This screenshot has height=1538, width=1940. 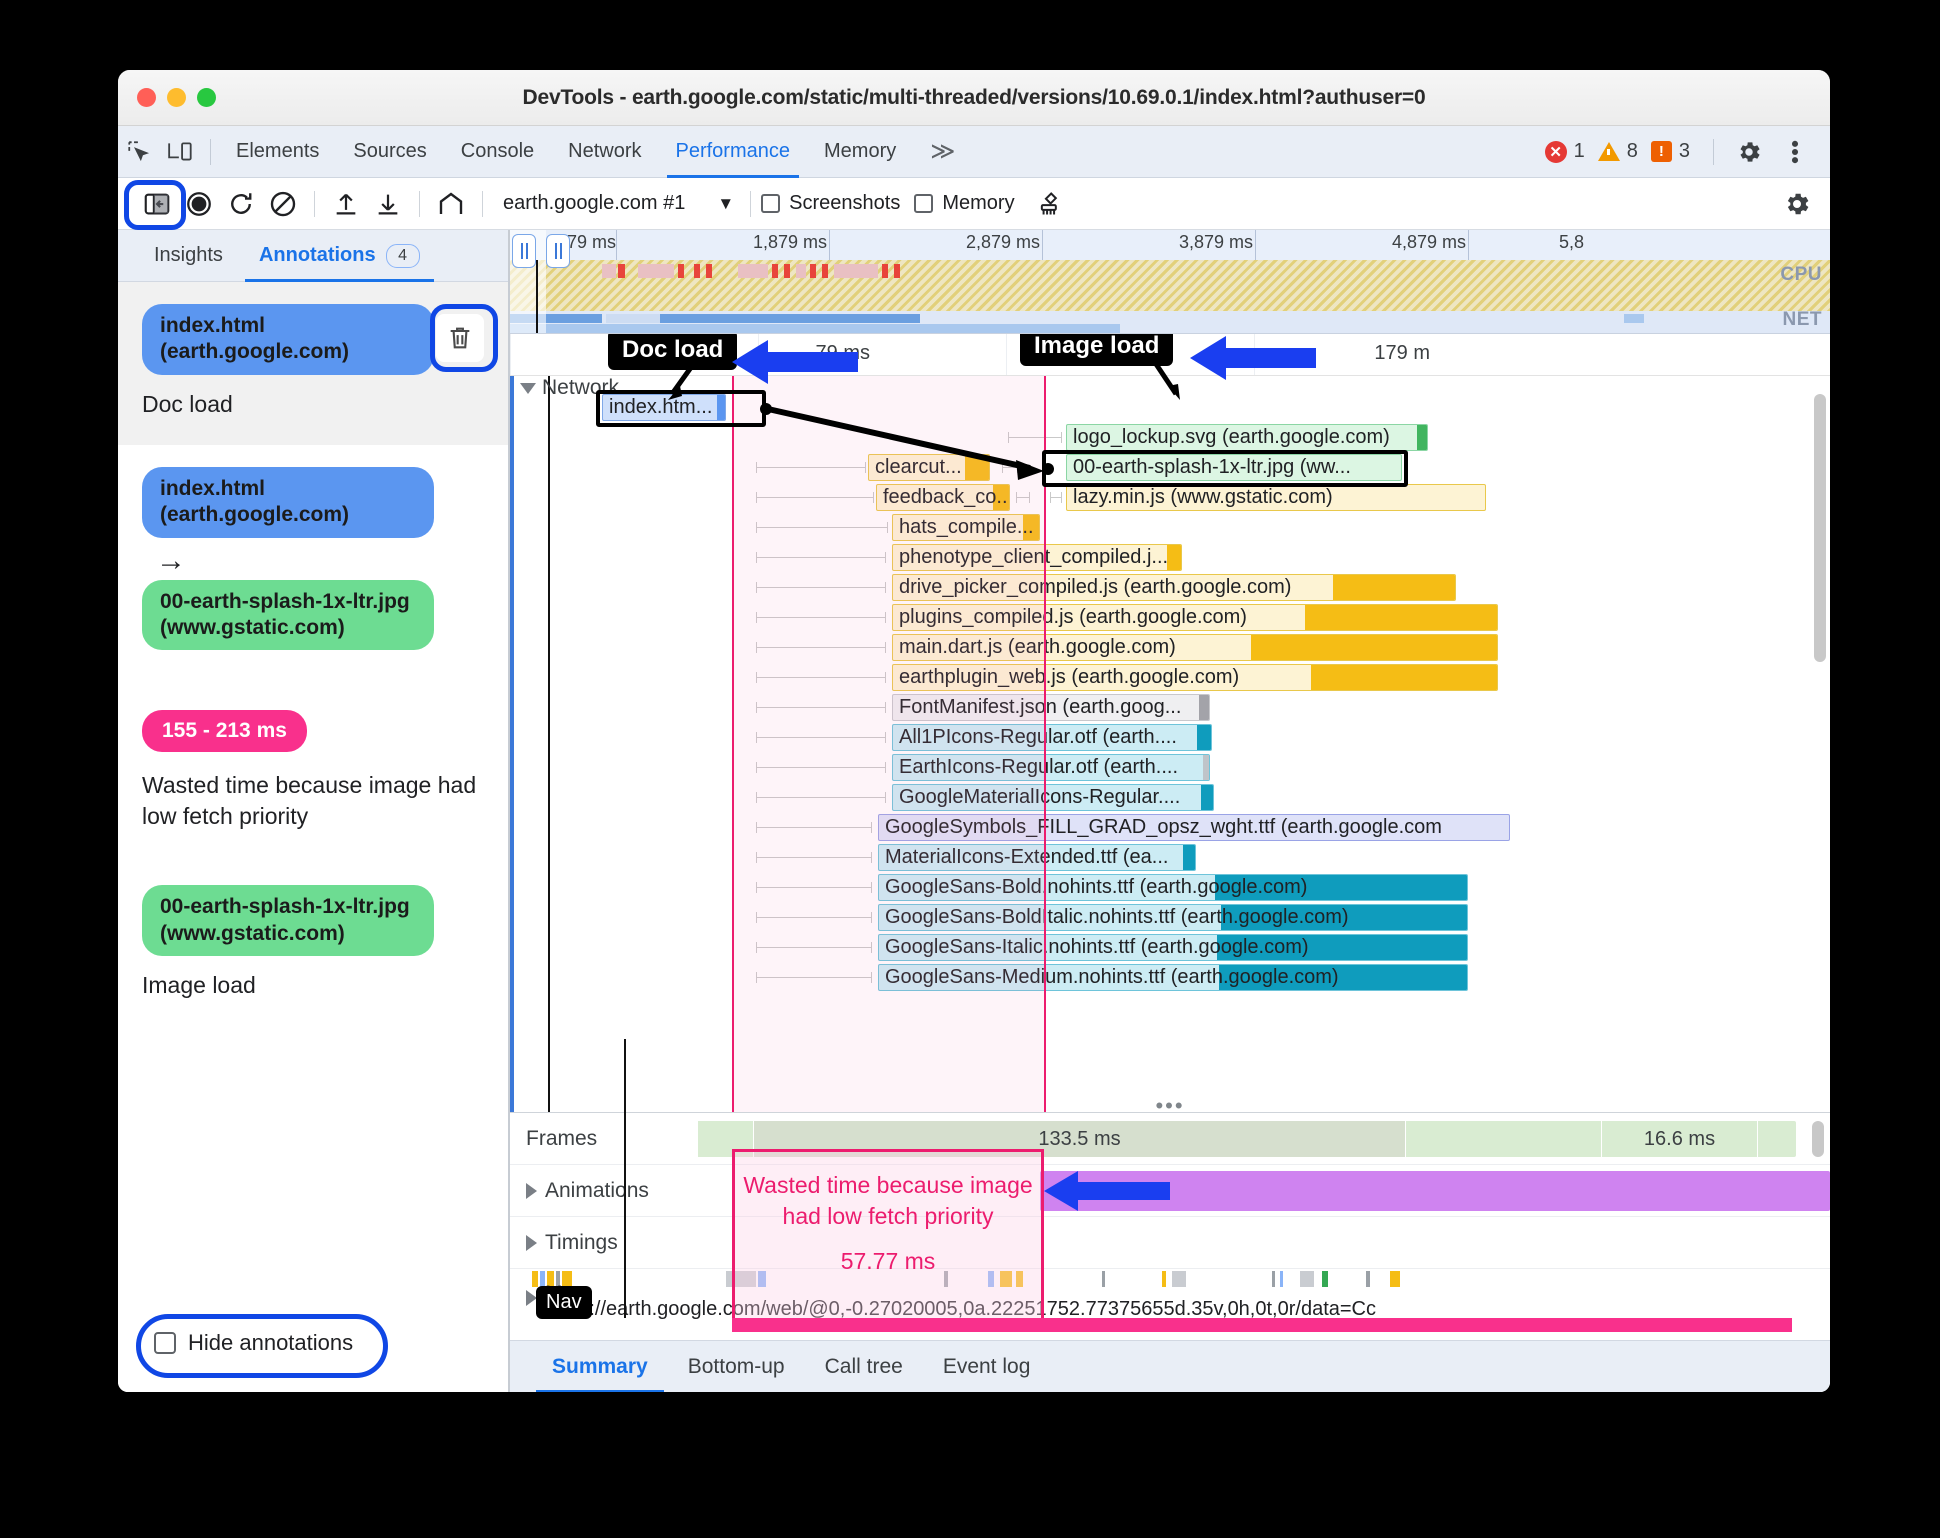 I want to click on sidebar-toggle-icon, so click(x=157, y=204).